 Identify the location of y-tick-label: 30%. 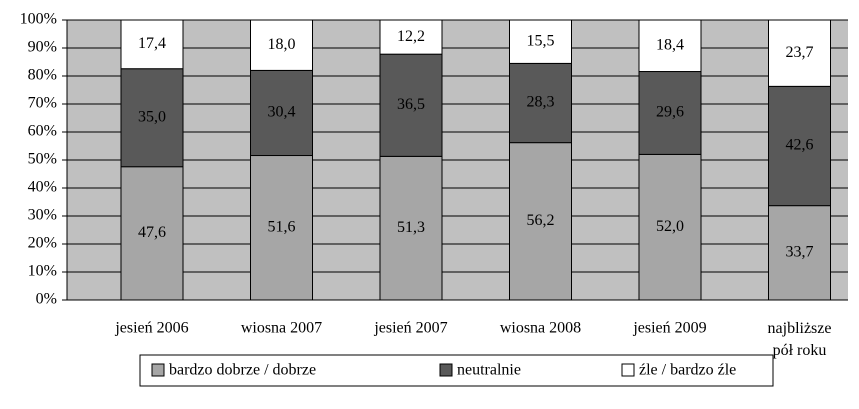
(42, 215).